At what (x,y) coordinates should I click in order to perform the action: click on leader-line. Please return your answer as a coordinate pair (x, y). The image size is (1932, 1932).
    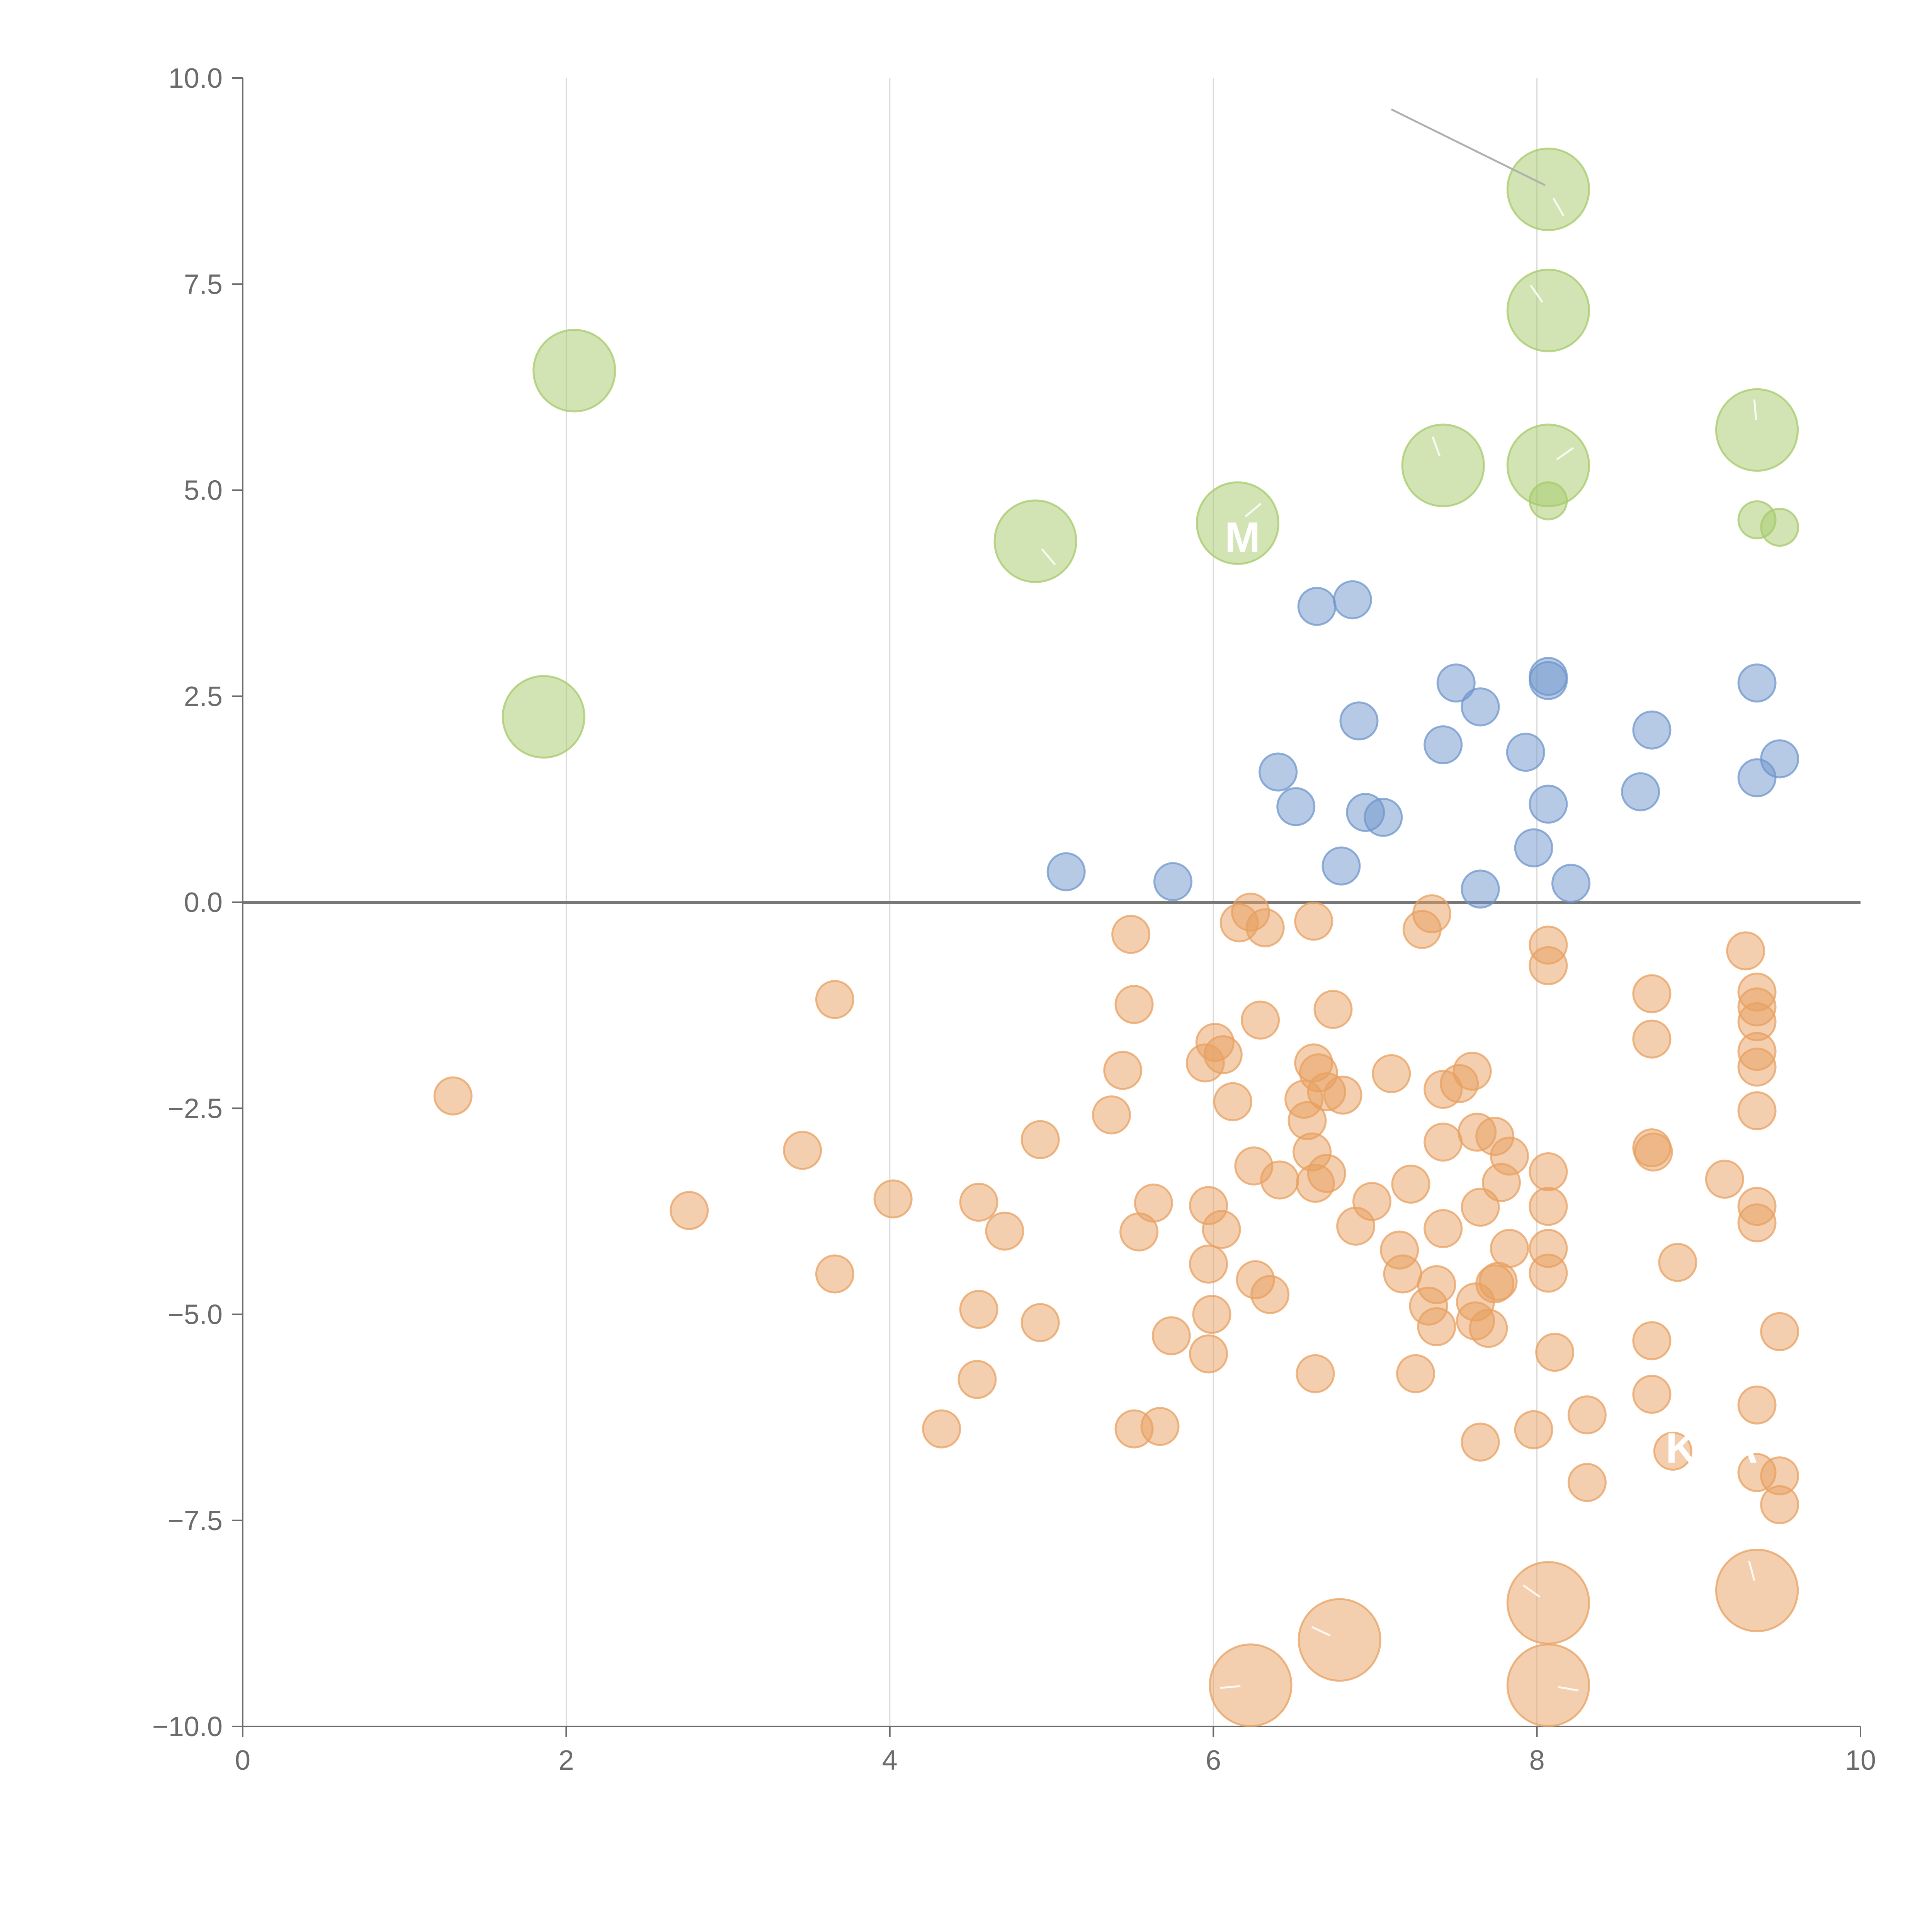
    Looking at the image, I should click on (1468, 147).